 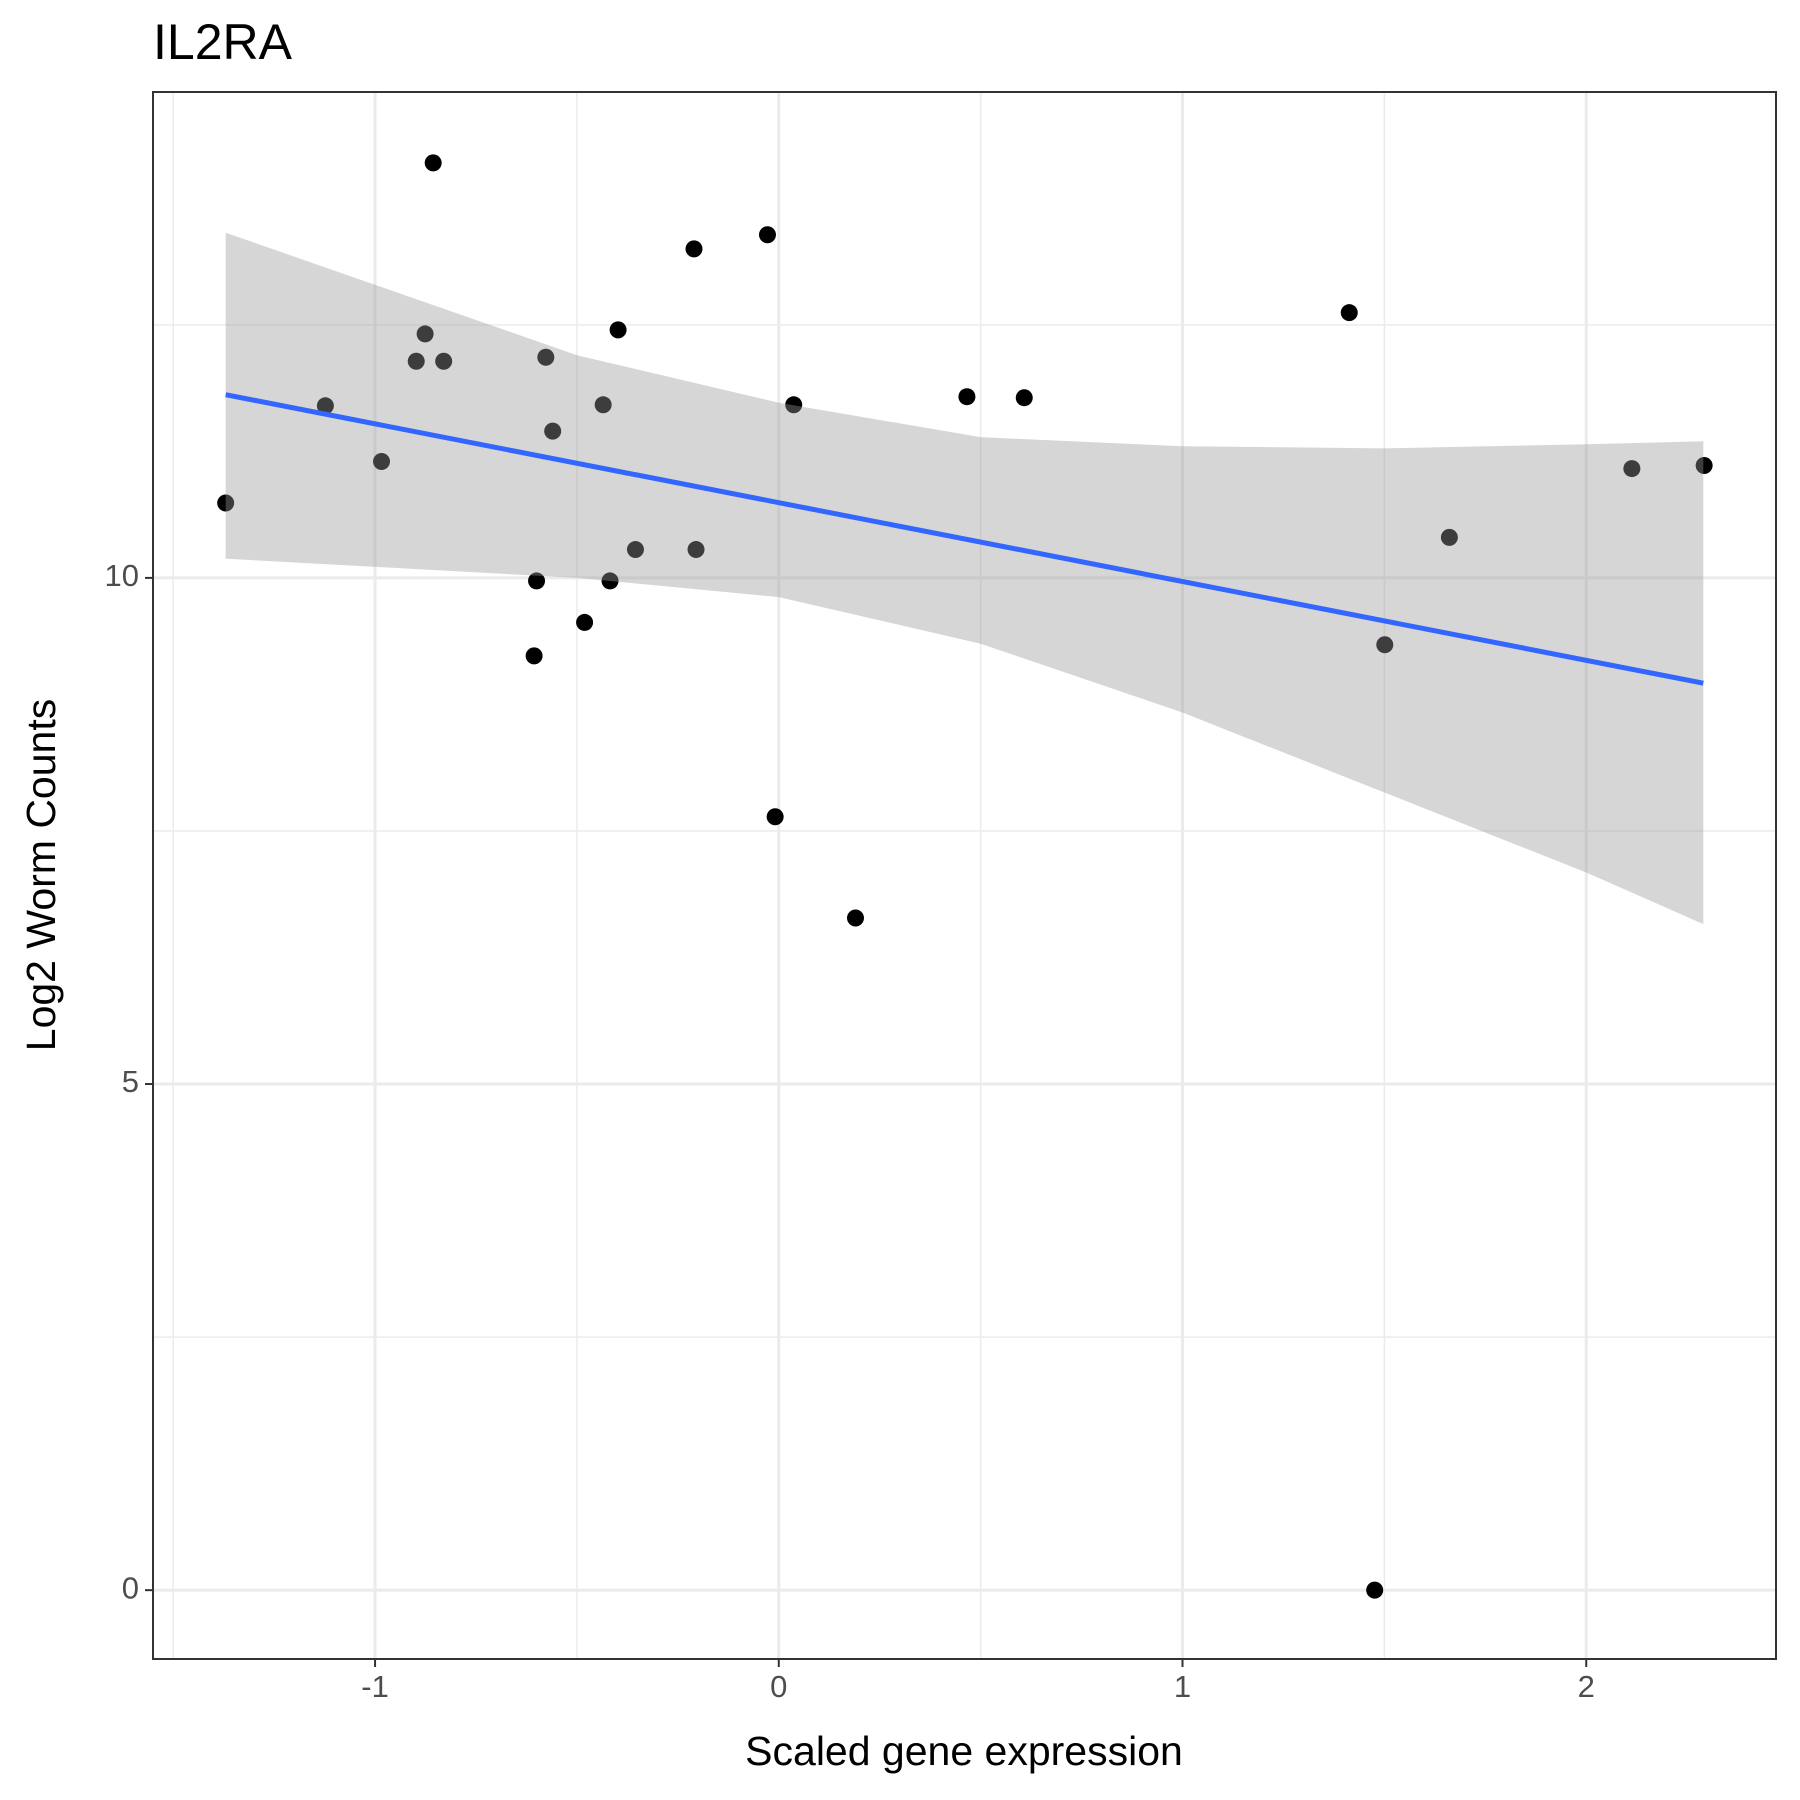 What do you see at coordinates (130, 1587) in the screenshot?
I see `y-tick-label: 0` at bounding box center [130, 1587].